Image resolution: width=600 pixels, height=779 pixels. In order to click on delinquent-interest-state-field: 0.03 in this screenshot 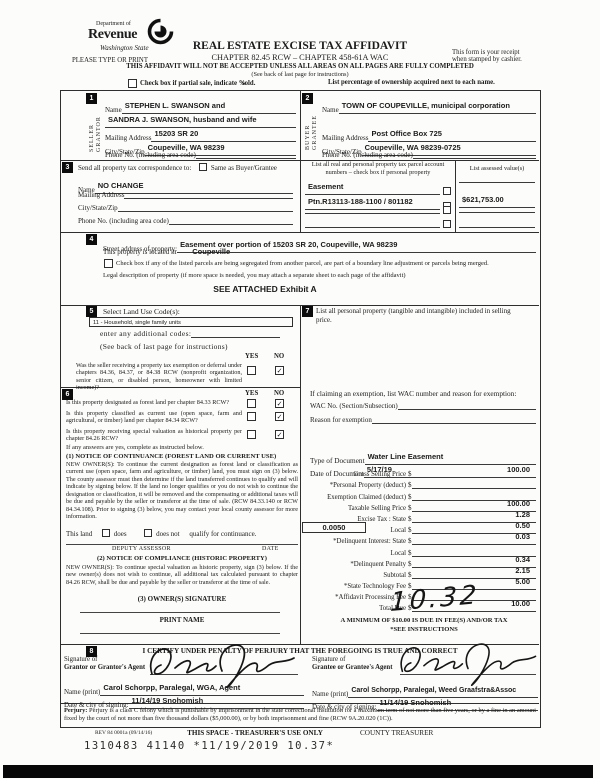, I will do `click(473, 536)`.